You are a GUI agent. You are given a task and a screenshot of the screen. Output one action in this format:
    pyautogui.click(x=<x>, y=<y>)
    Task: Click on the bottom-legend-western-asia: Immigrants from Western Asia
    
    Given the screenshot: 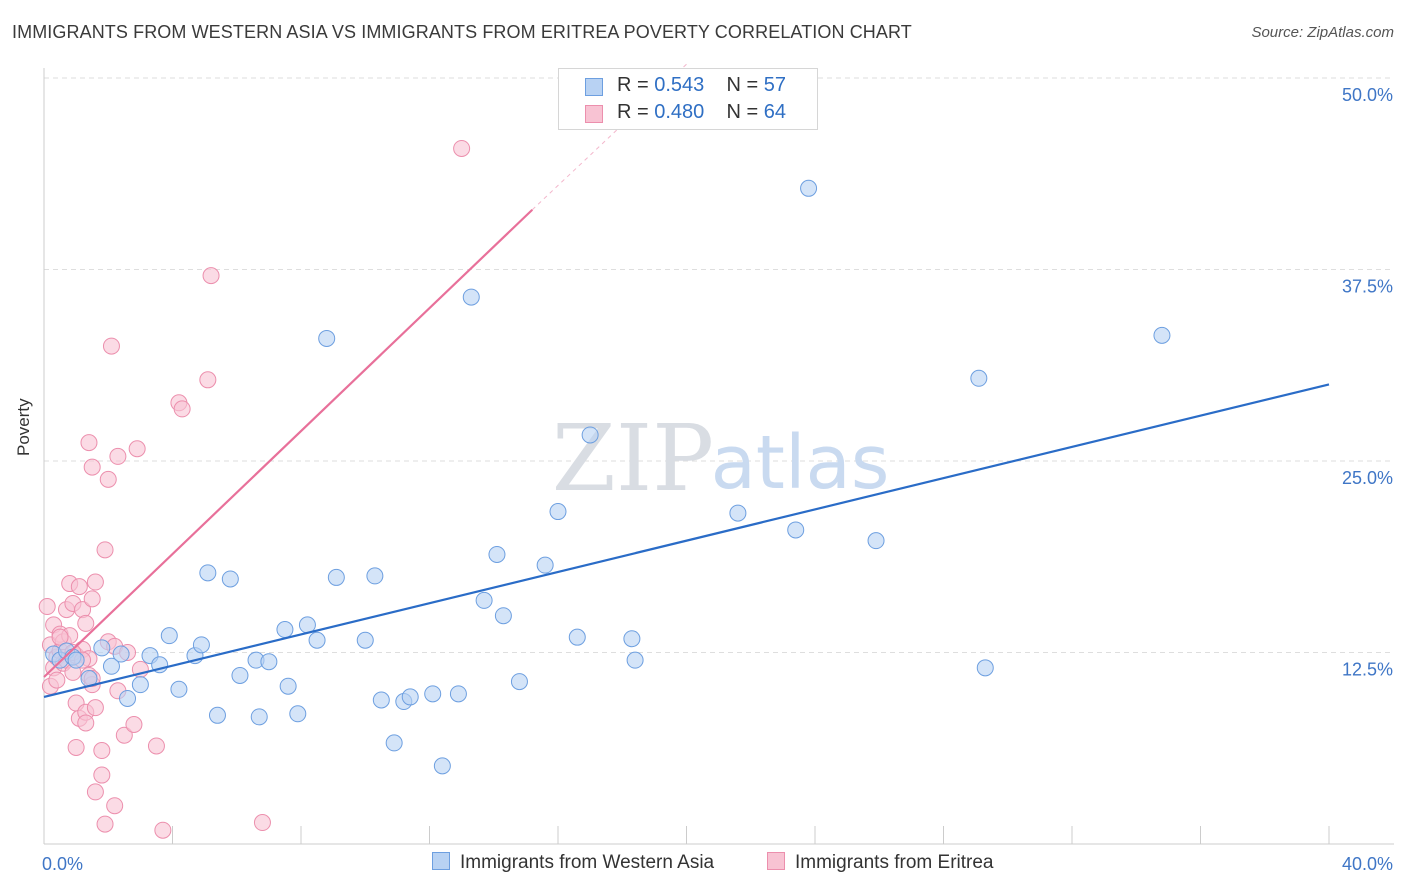 What is the action you would take?
    pyautogui.click(x=573, y=863)
    